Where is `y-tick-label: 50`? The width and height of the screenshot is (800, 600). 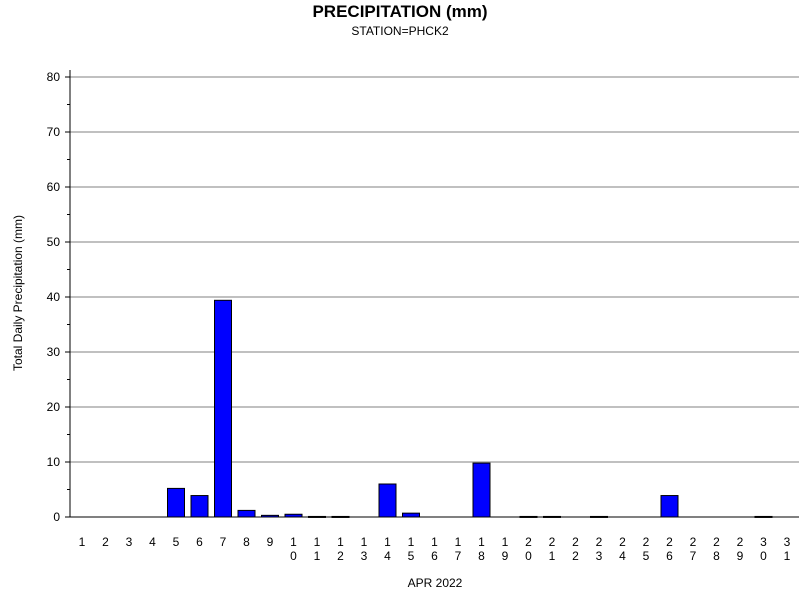
y-tick-label: 50 is located at coordinates (54, 242).